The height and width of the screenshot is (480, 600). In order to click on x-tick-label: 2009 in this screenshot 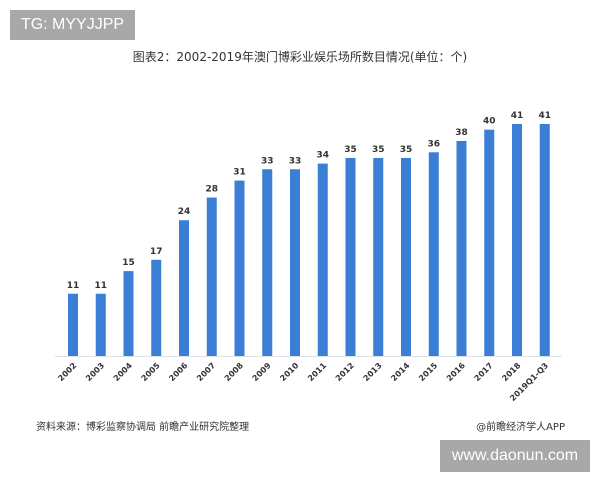, I will do `click(262, 372)`.